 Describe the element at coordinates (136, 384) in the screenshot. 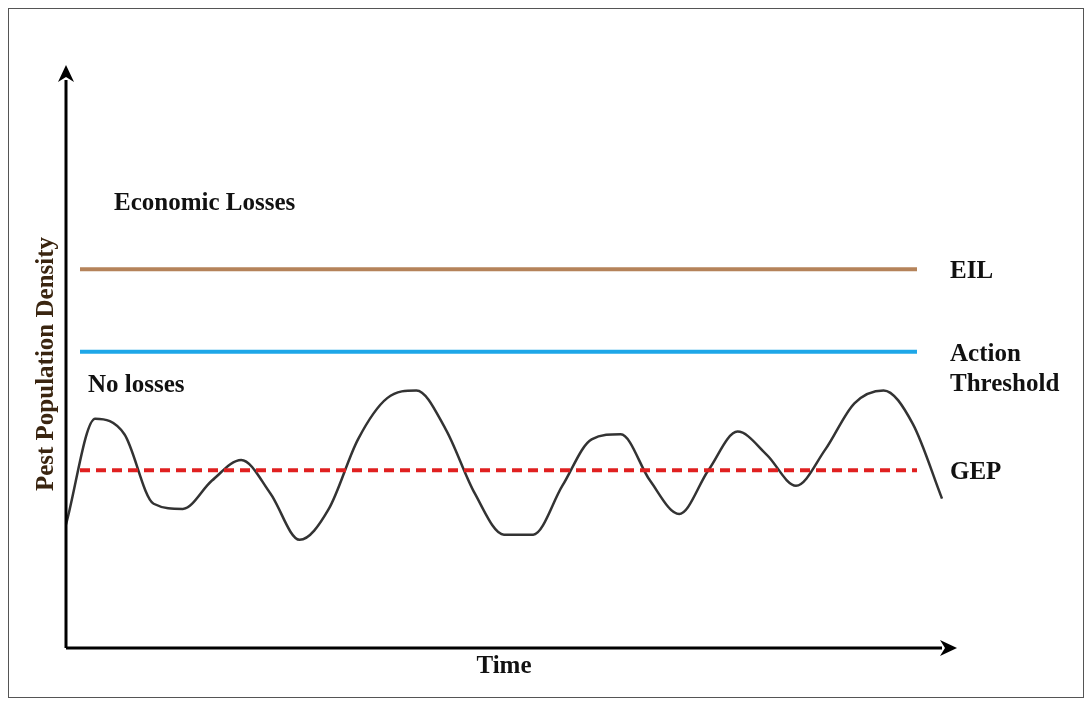

I see `annotation: No losses` at that location.